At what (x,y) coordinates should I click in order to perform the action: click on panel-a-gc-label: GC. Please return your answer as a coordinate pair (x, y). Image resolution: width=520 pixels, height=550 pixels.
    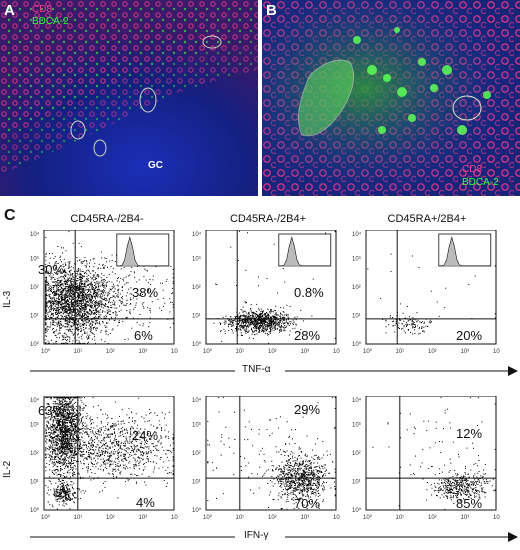
    Looking at the image, I should click on (155, 165).